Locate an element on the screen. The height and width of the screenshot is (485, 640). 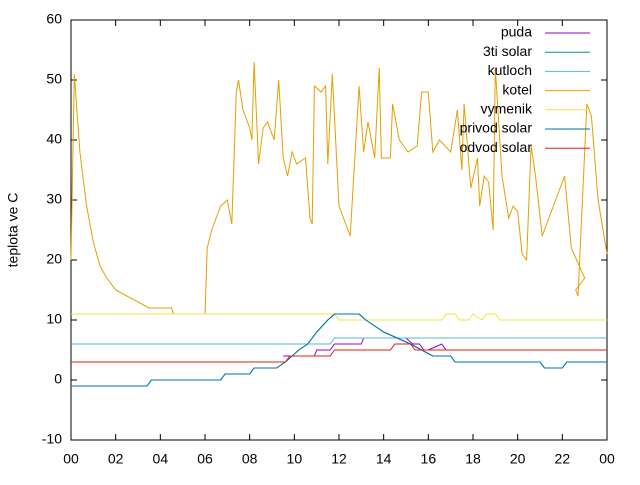
legend-label: kotel is located at coordinates (517, 89).